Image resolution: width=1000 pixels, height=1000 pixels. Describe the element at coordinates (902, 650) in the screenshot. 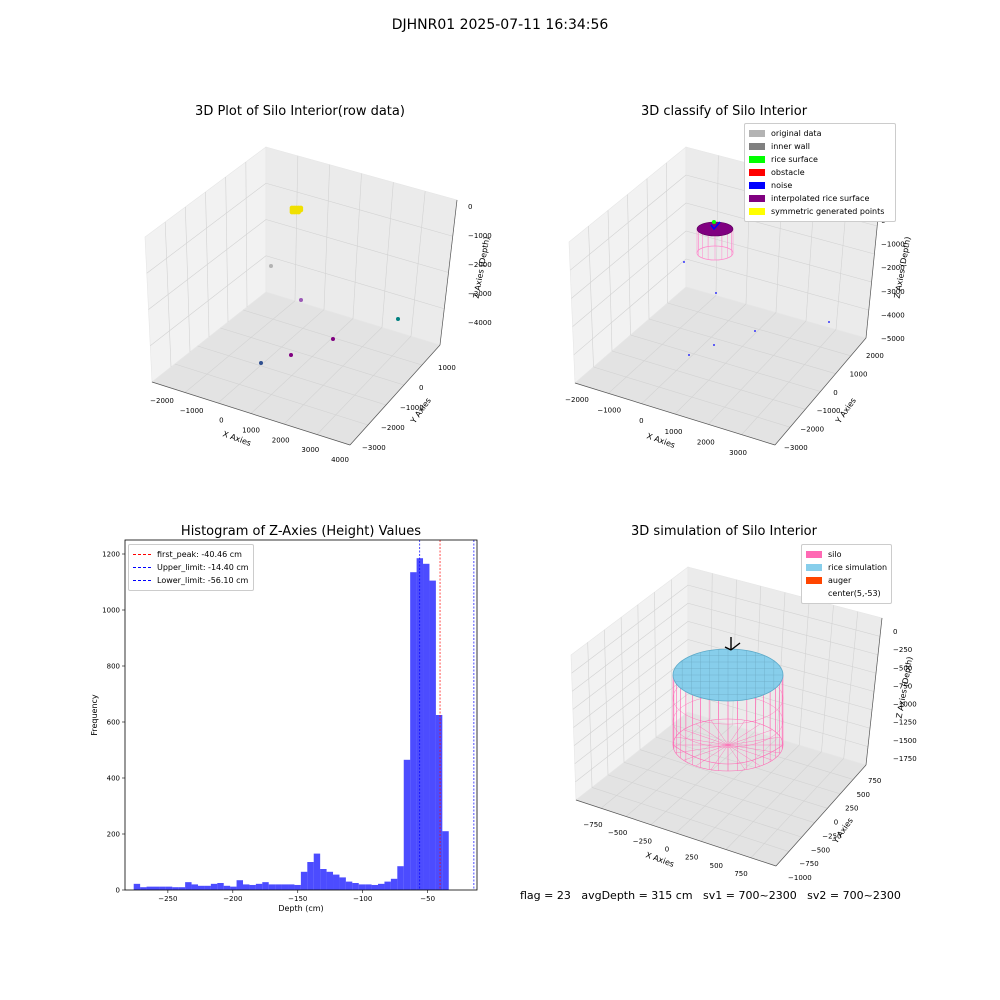

I see `z-tick-label: −250` at that location.